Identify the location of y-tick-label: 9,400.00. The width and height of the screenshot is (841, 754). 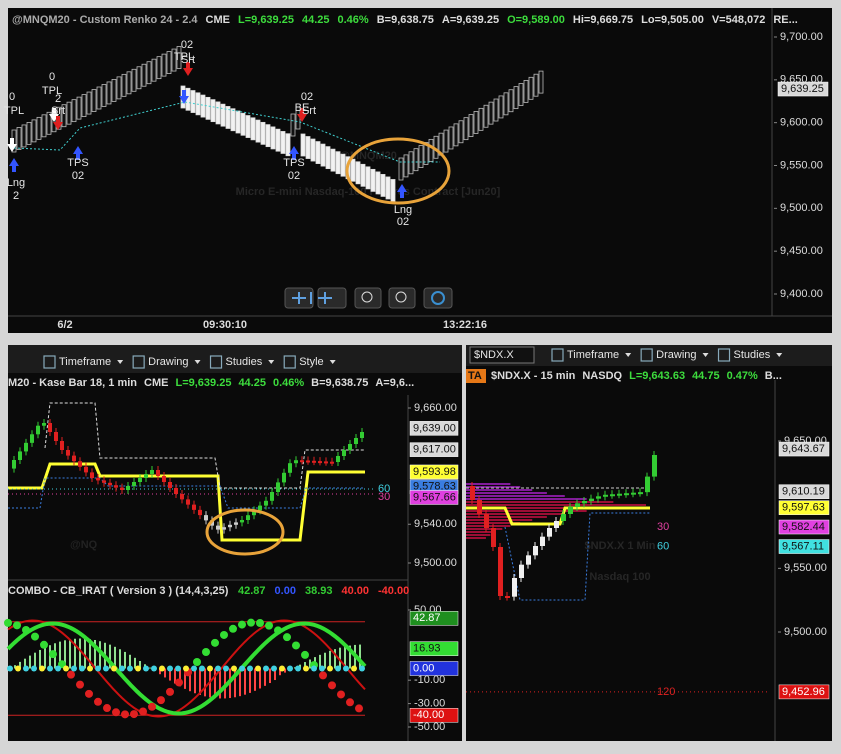
(801, 294).